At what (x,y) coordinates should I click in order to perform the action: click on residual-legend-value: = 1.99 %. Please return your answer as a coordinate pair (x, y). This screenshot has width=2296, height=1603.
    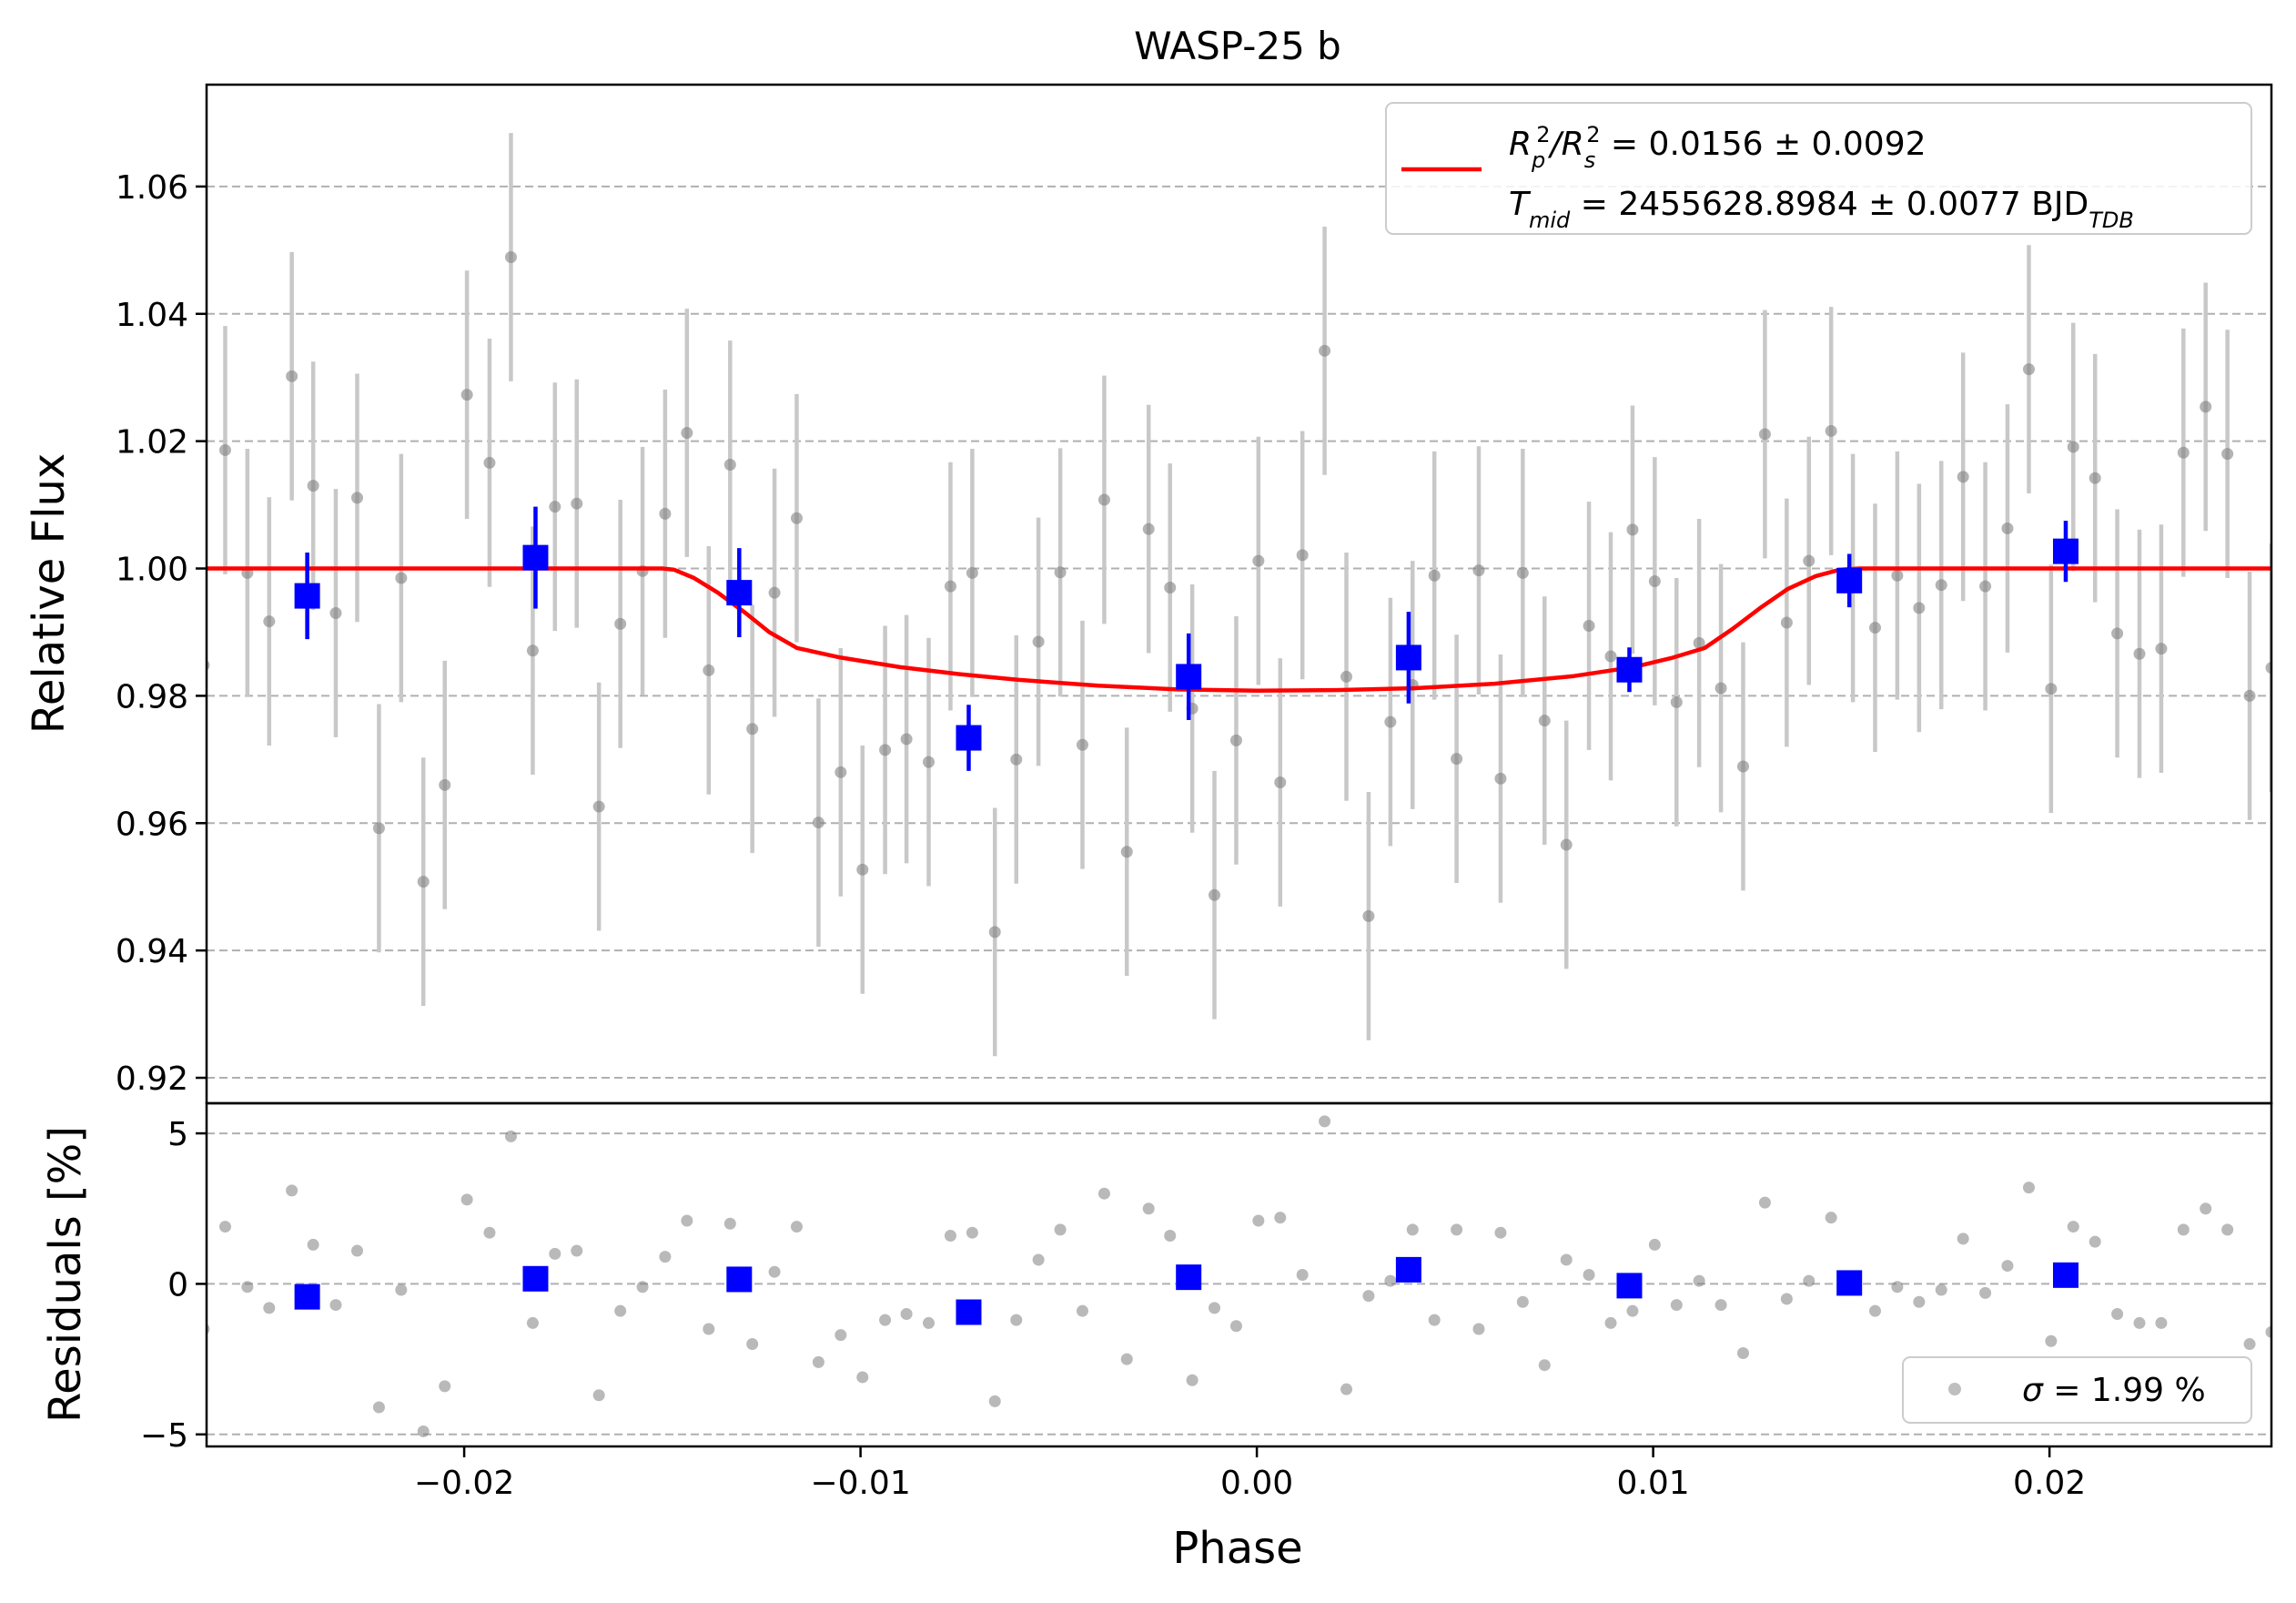
    Looking at the image, I should click on (2124, 1390).